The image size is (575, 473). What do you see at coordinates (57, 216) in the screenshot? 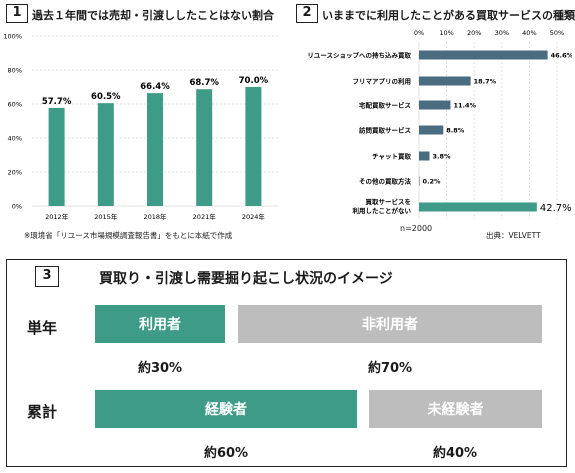
I see `x-tick-label: 2012年` at bounding box center [57, 216].